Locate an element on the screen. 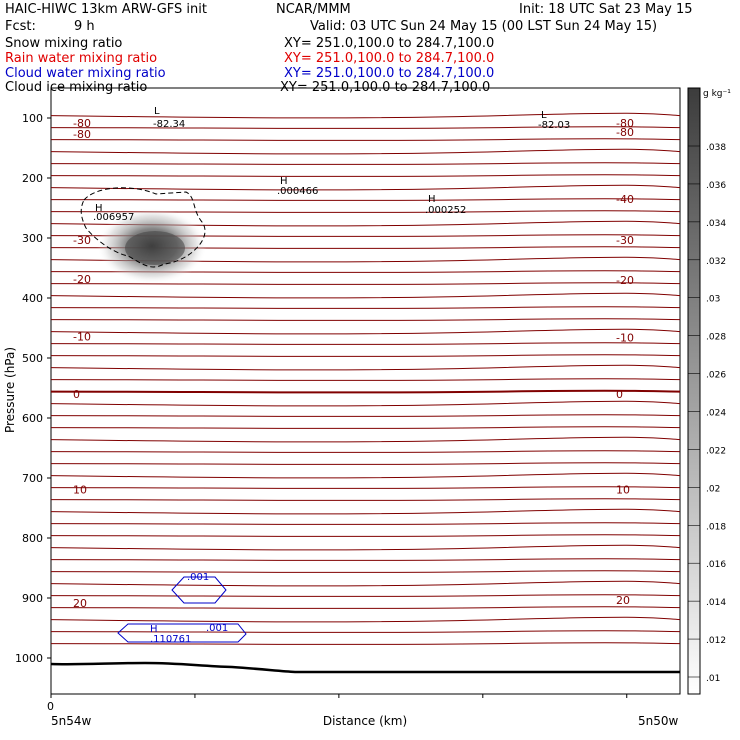 The height and width of the screenshot is (740, 740). isotherm-label: -40 is located at coordinates (625, 199).